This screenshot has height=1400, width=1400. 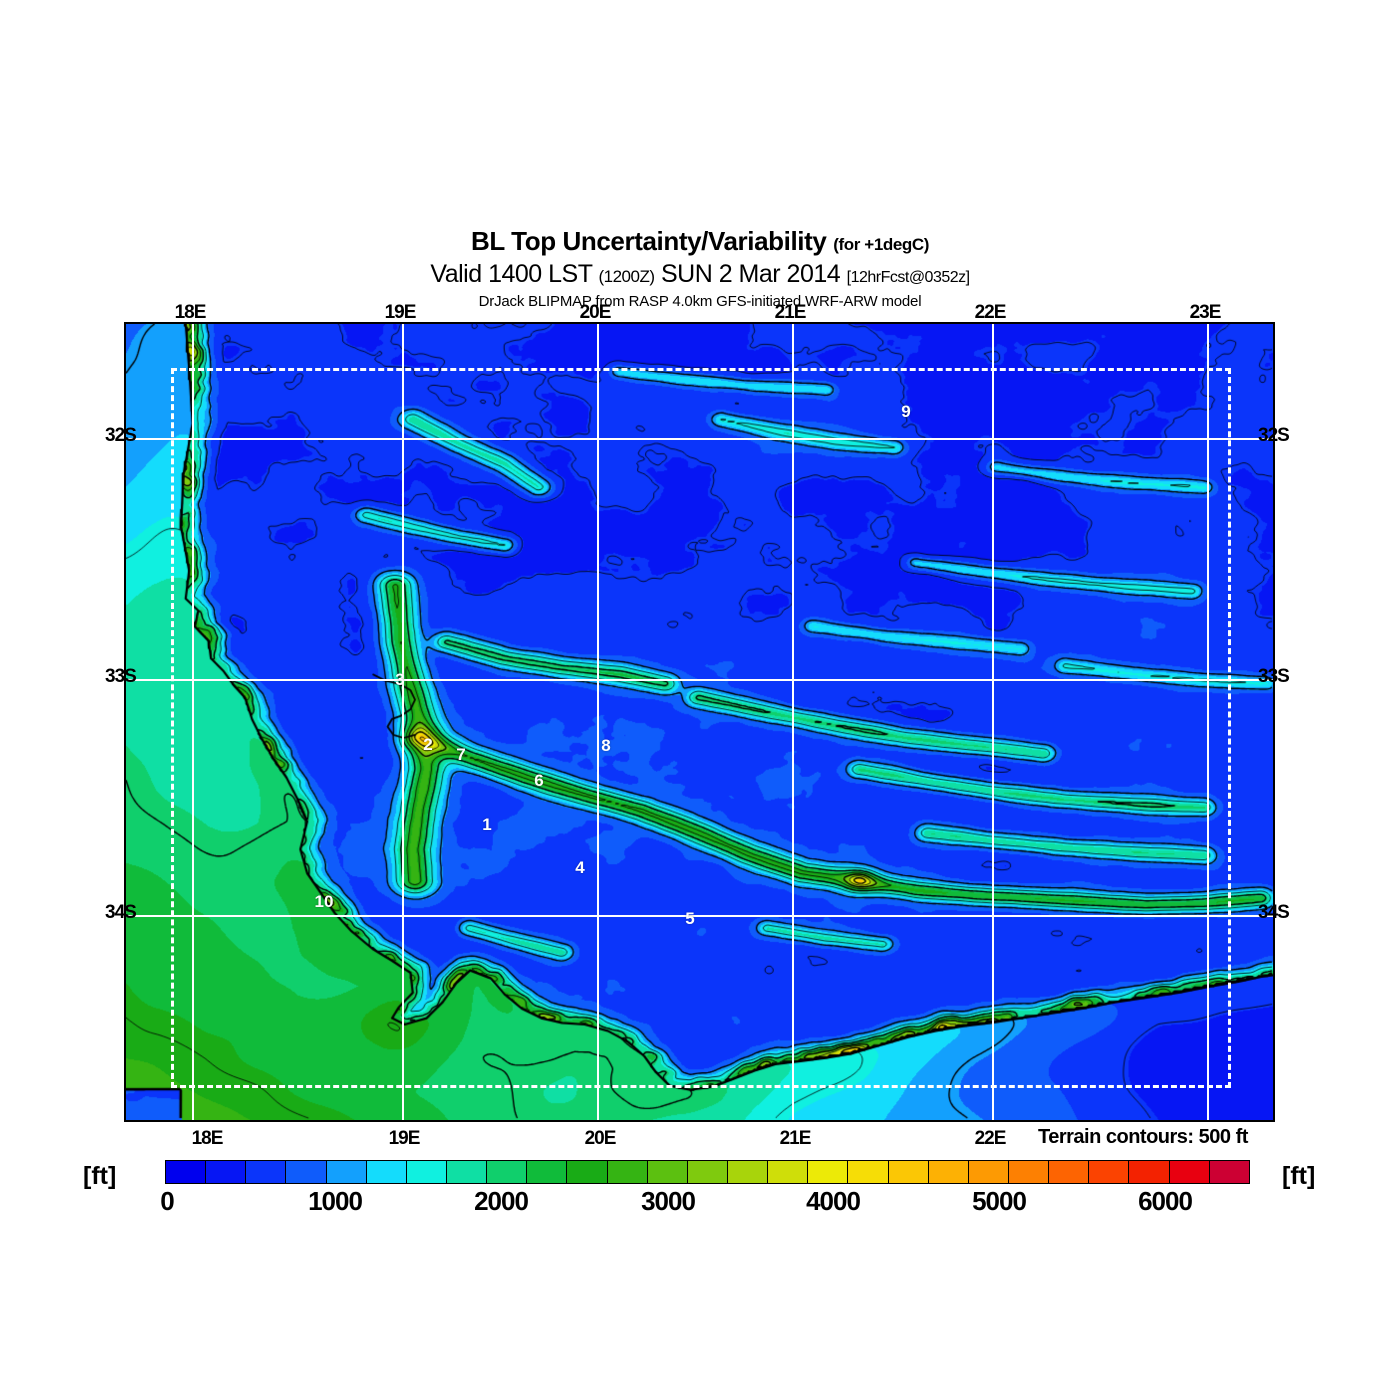 What do you see at coordinates (121, 676) in the screenshot?
I see `axis-label-left-33S: 33S` at bounding box center [121, 676].